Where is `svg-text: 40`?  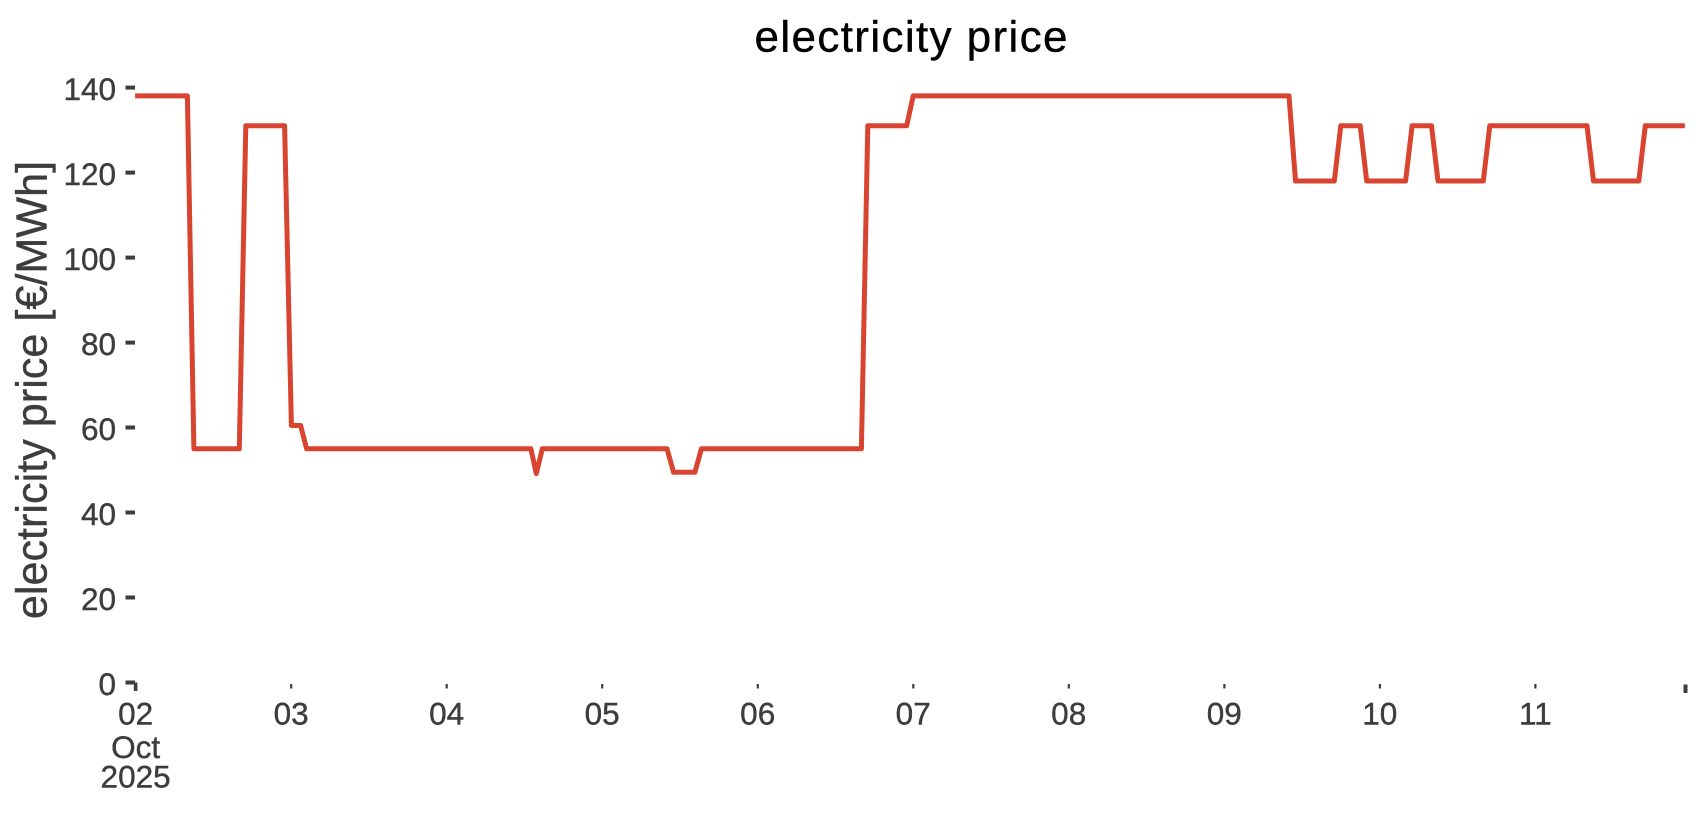 svg-text: 40 is located at coordinates (98, 514).